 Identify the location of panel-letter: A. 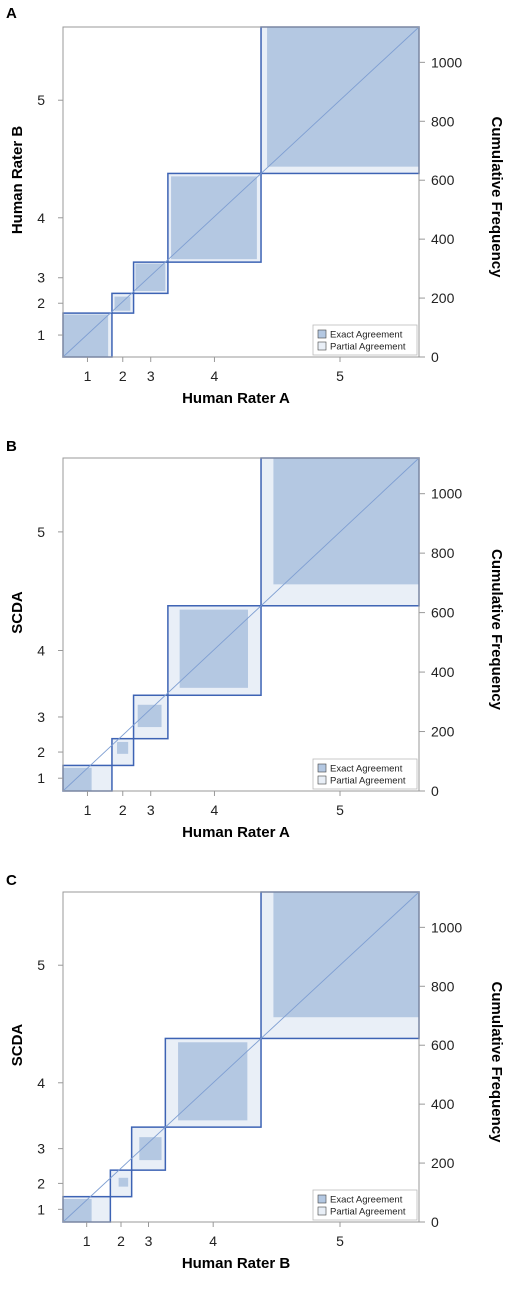
(11, 13).